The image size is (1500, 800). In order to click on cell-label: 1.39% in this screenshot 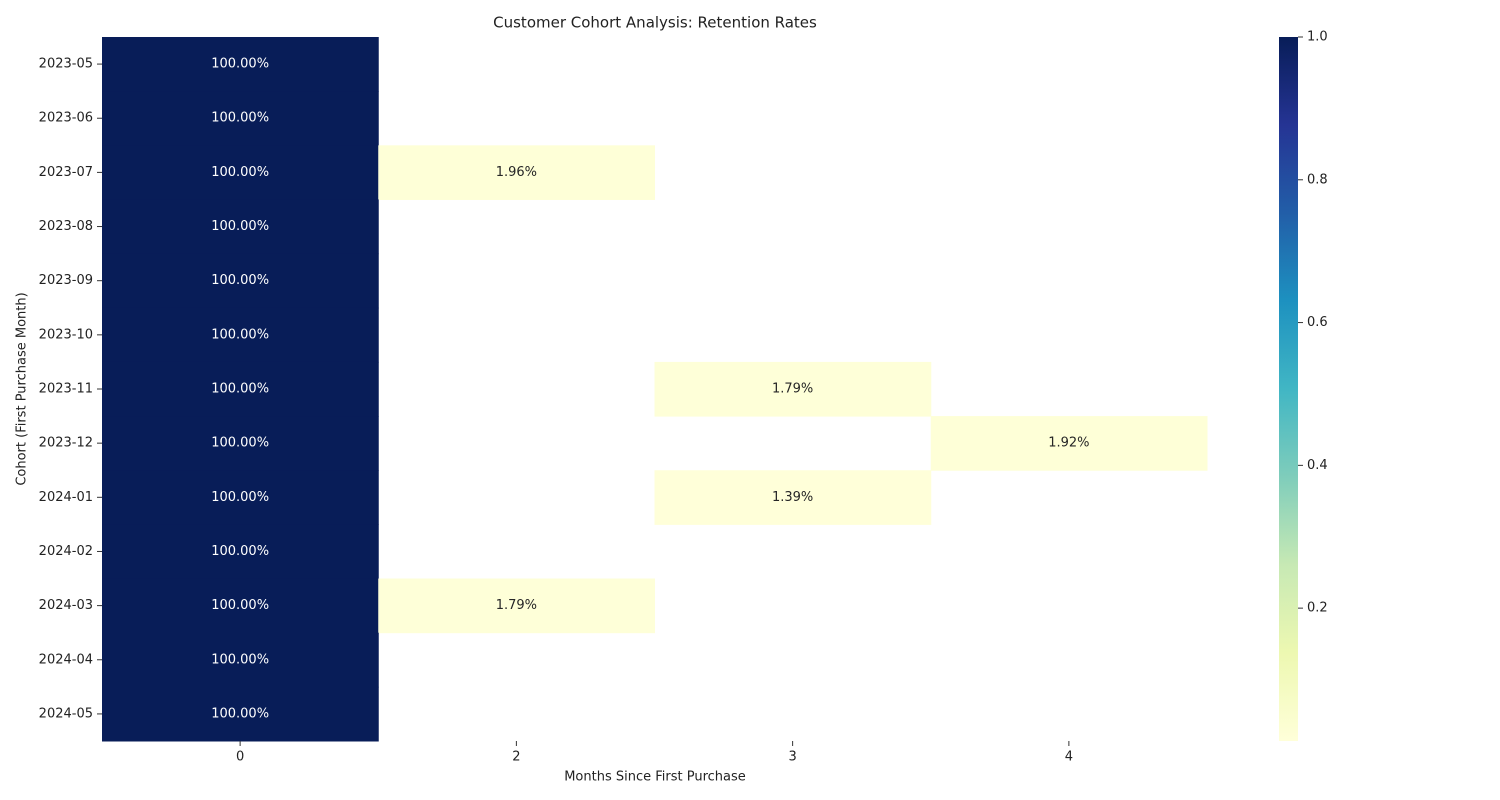, I will do `click(792, 497)`.